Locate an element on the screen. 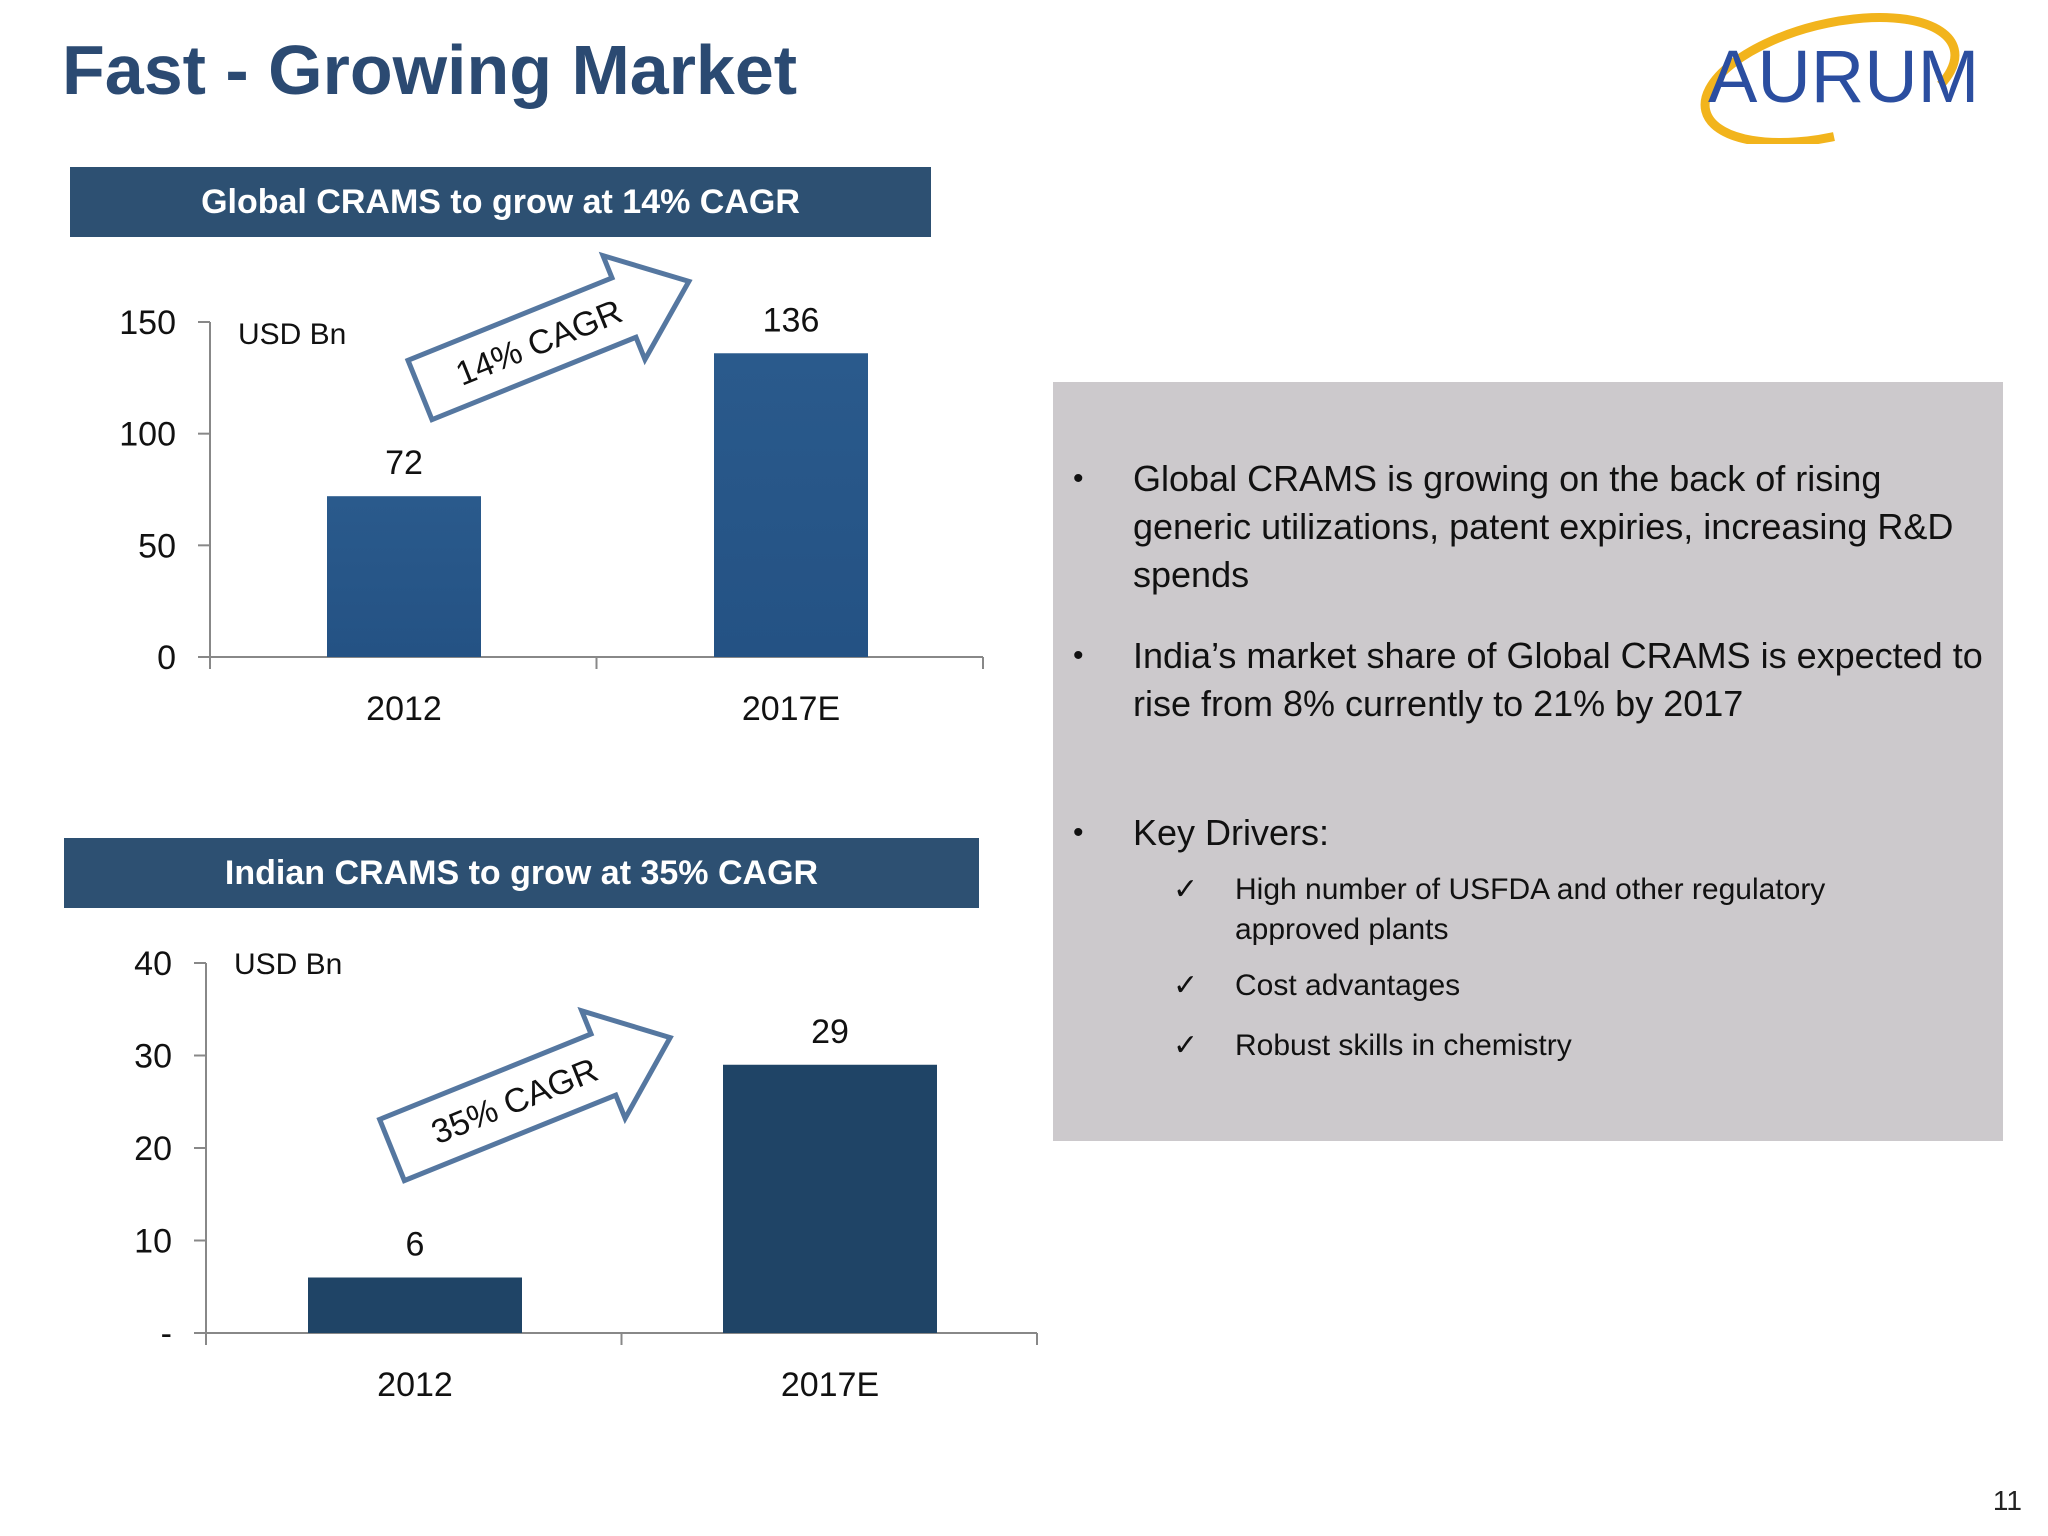 This screenshot has width=2048, height=1536. y-tick-label: 20 is located at coordinates (153, 1149).